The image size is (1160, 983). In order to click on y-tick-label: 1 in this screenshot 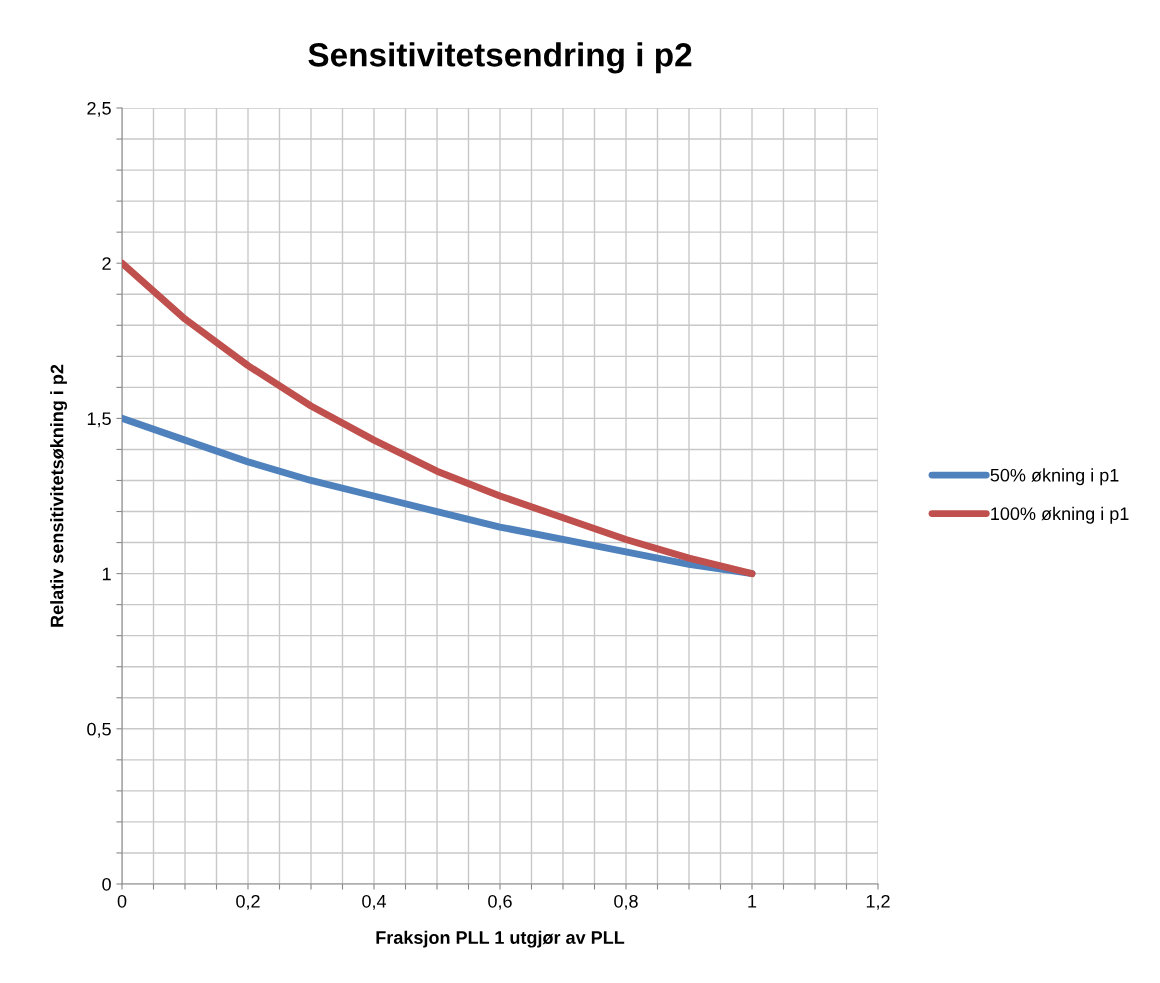, I will do `click(106, 574)`.